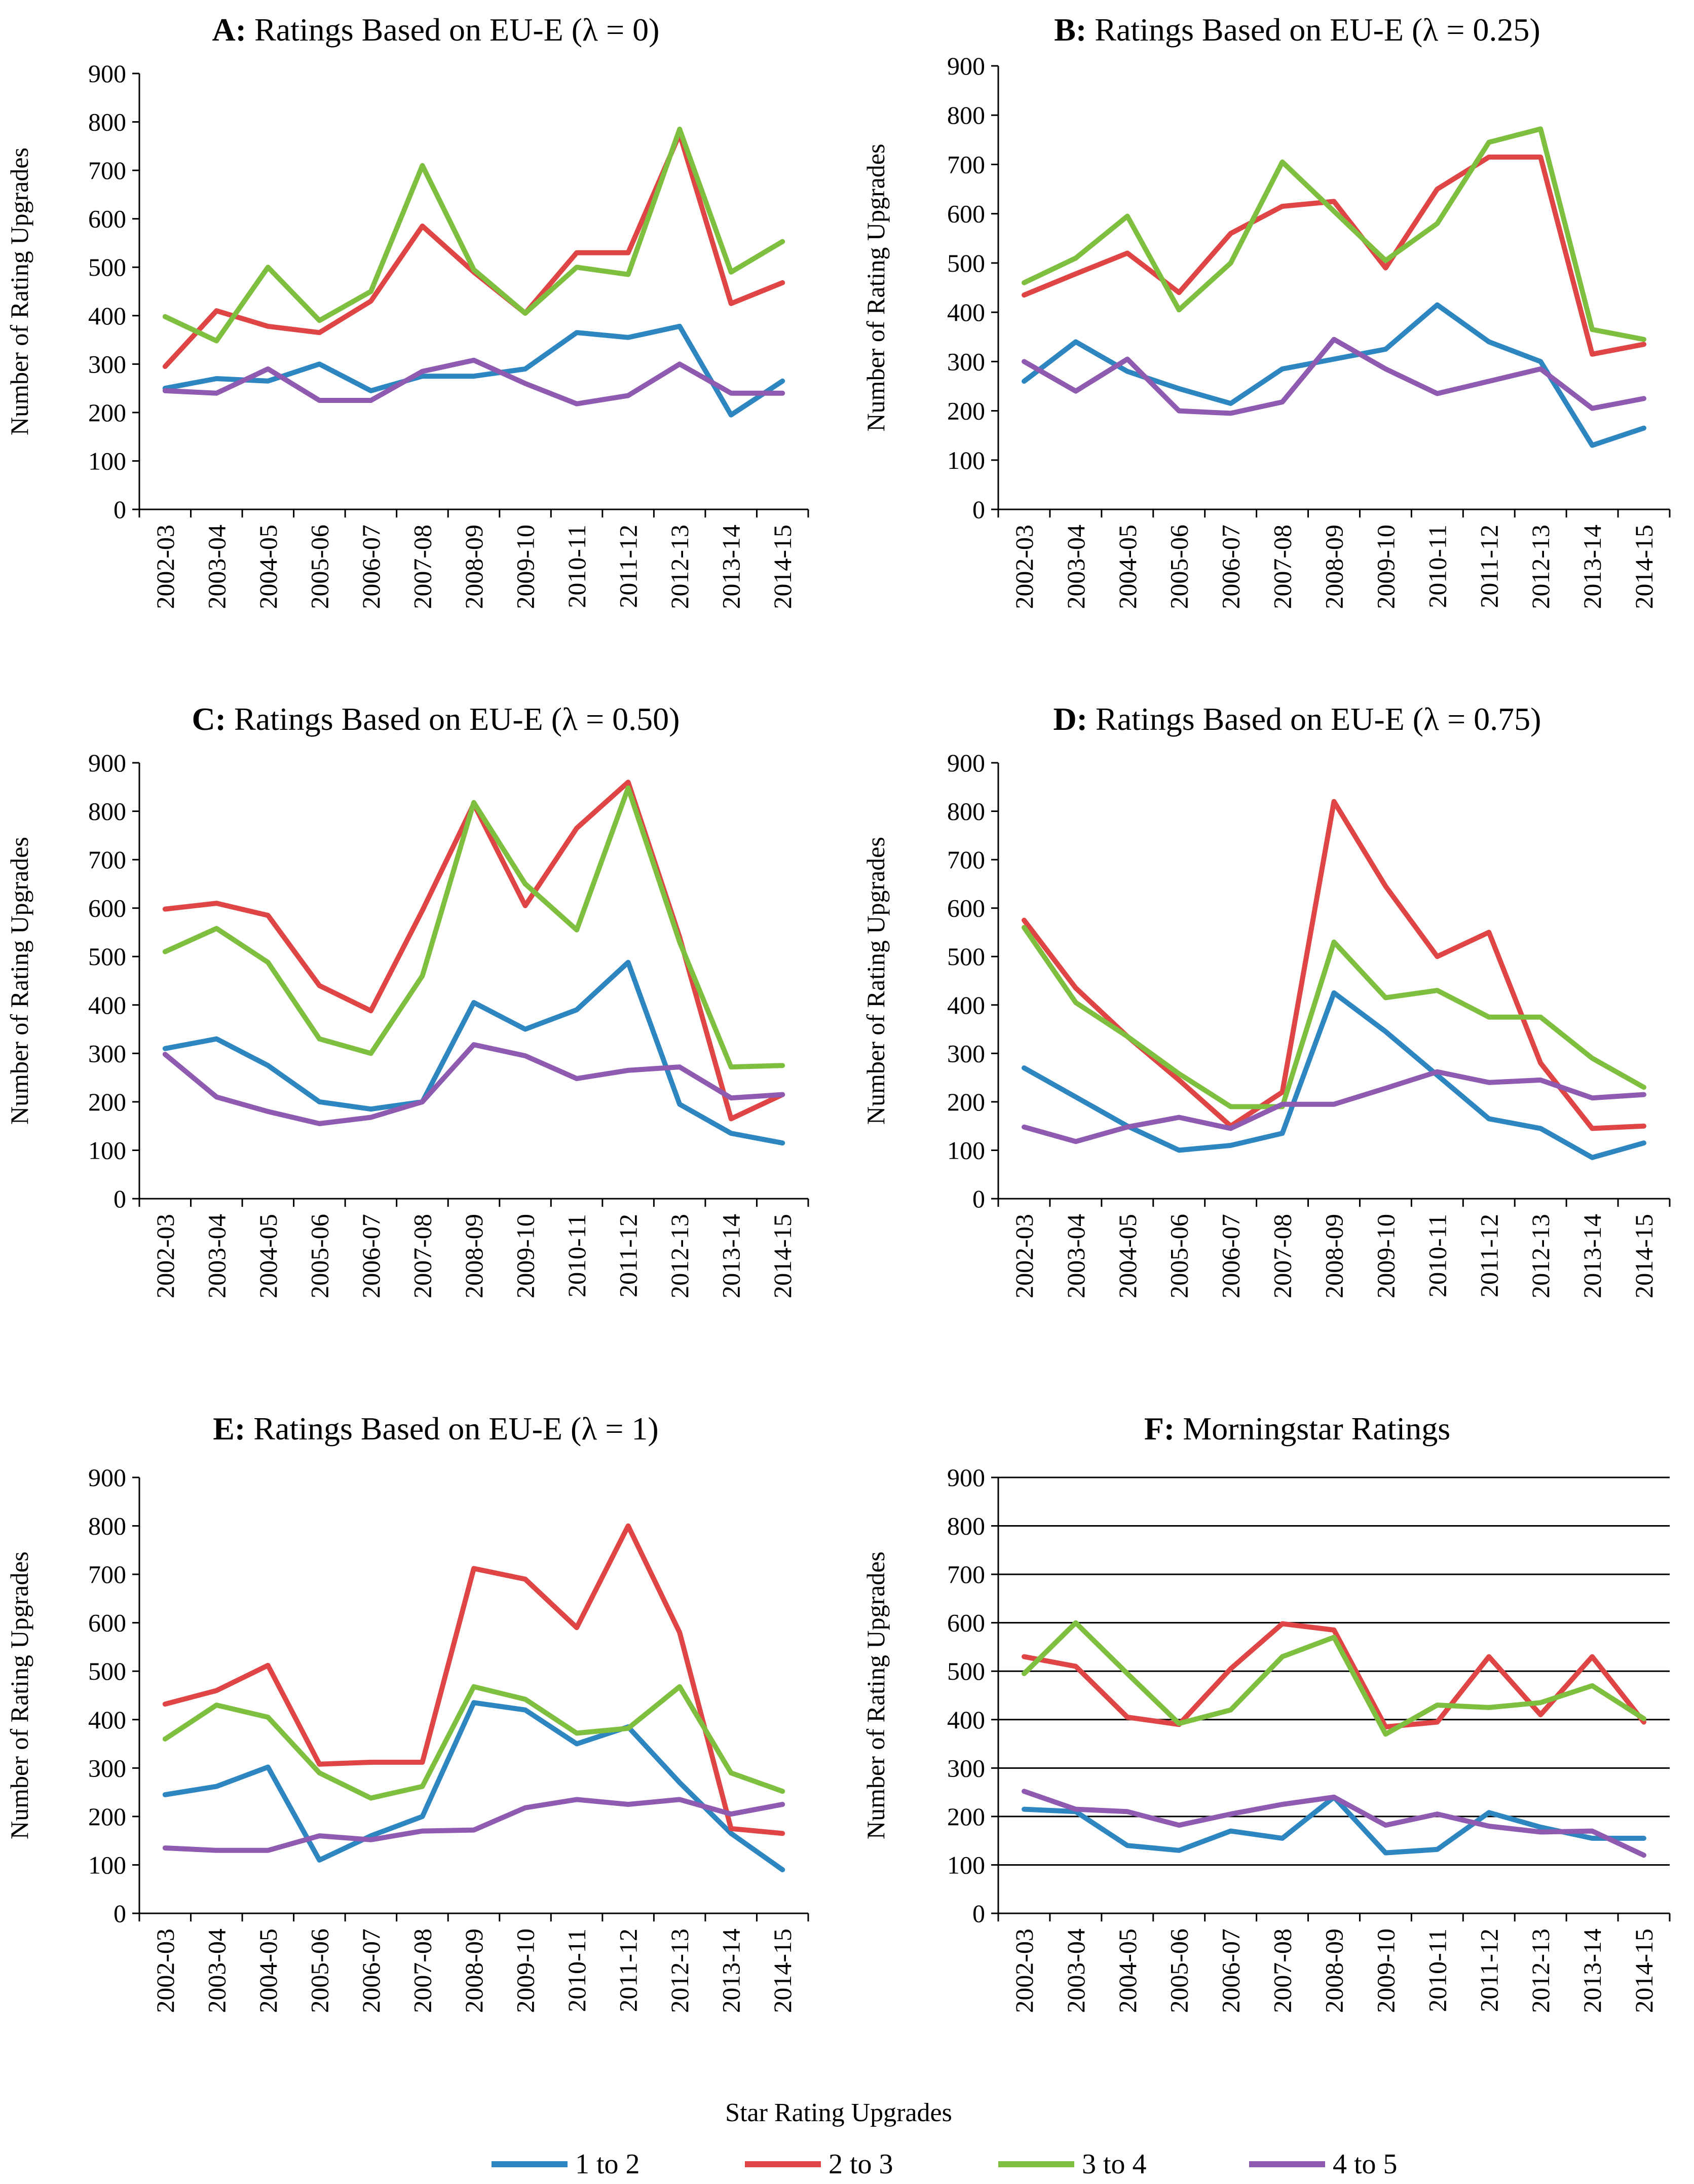 The width and height of the screenshot is (1694, 2184). I want to click on legend-item: 4 to 5, so click(1323, 2165).